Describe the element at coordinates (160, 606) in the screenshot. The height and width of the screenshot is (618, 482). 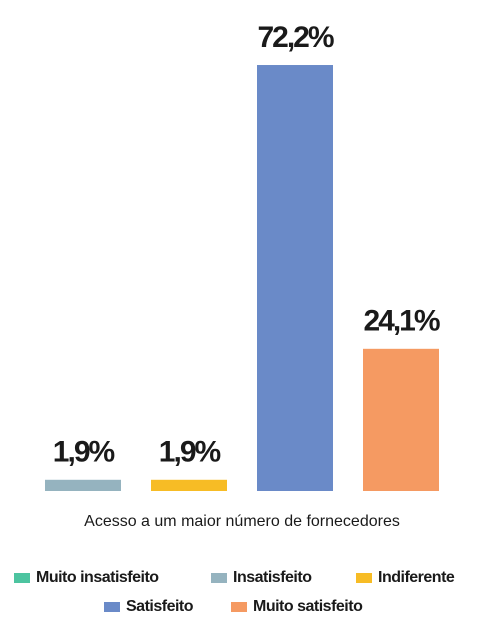
I see `legend-label: Satisfeito` at that location.